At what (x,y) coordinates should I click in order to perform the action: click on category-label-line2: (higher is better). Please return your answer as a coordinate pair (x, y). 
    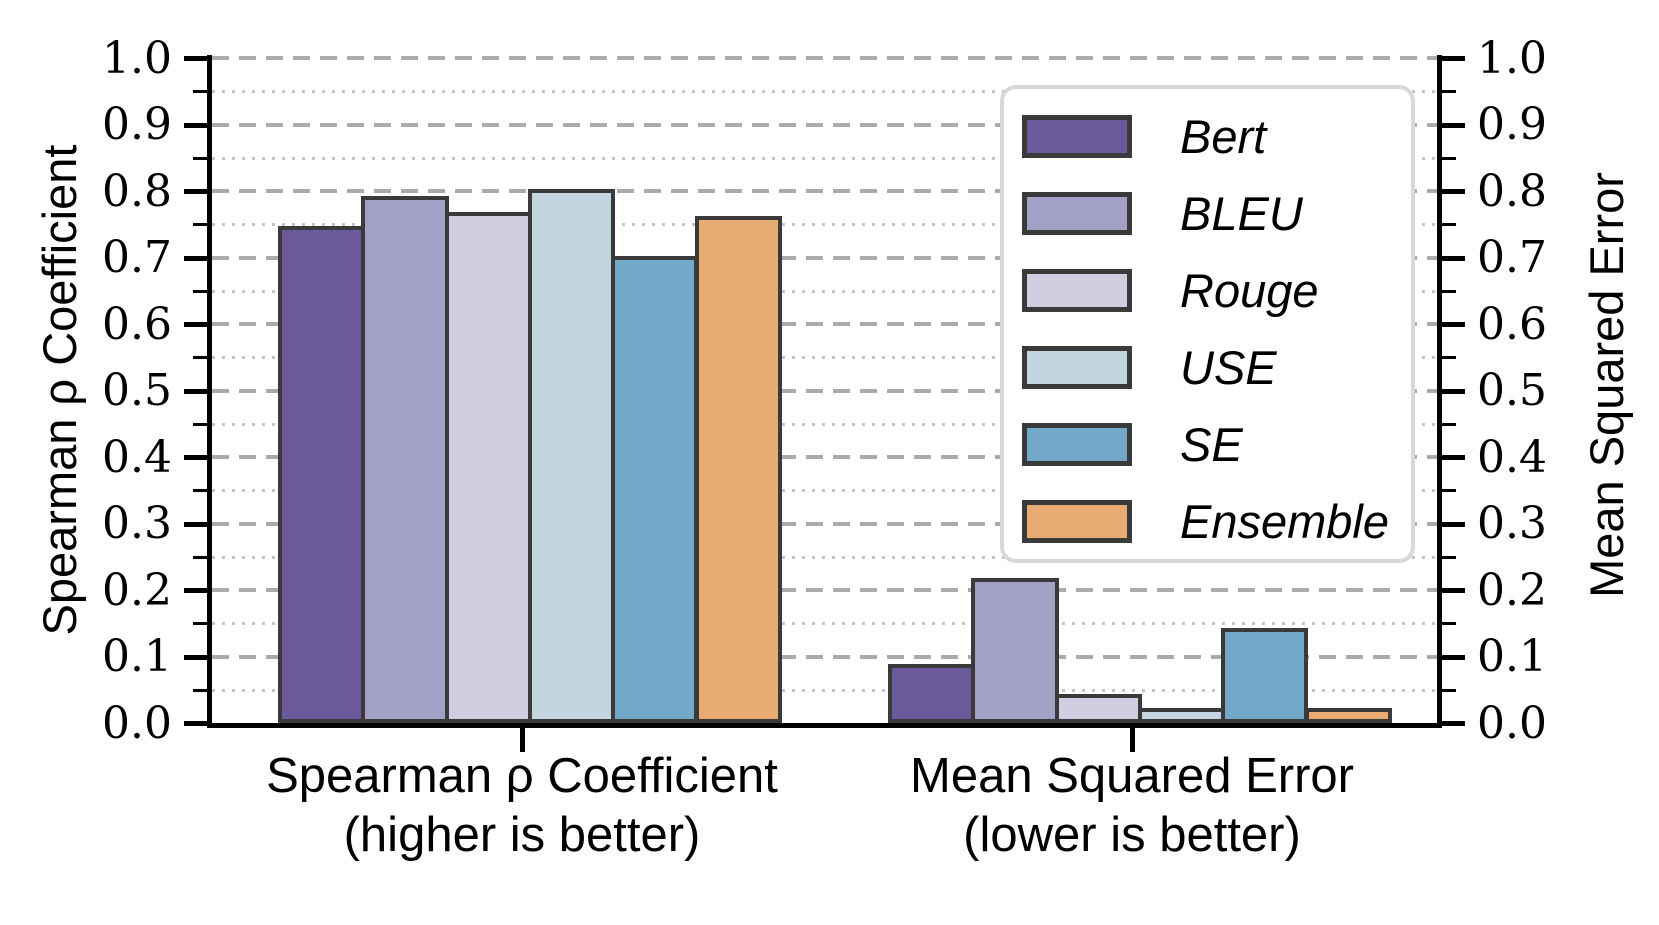
    Looking at the image, I should click on (522, 835).